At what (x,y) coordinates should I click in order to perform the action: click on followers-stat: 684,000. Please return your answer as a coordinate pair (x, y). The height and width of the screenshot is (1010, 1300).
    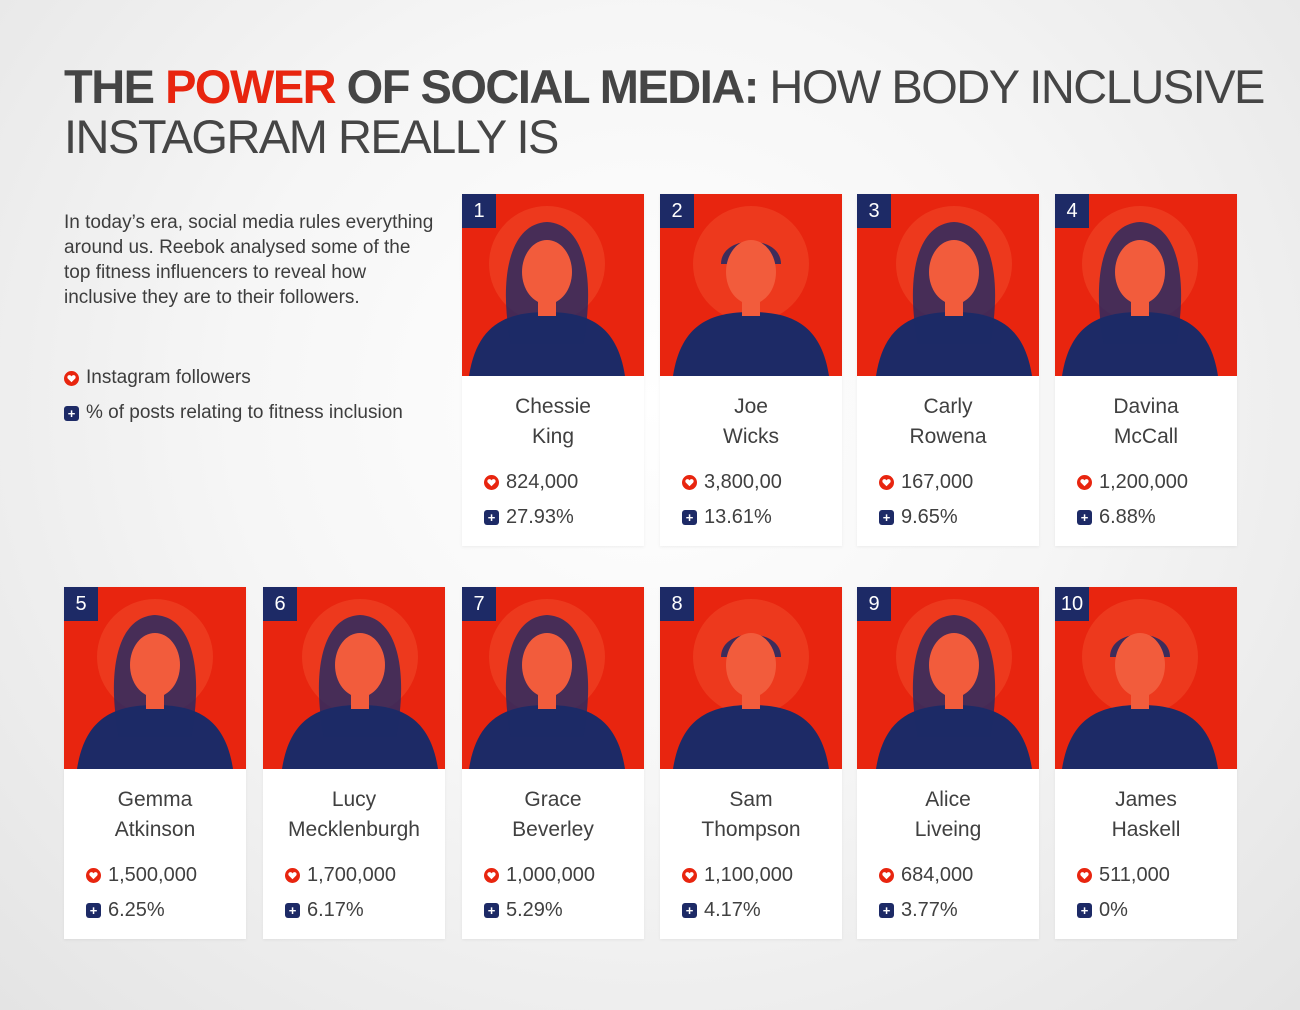
    Looking at the image, I should click on (926, 875).